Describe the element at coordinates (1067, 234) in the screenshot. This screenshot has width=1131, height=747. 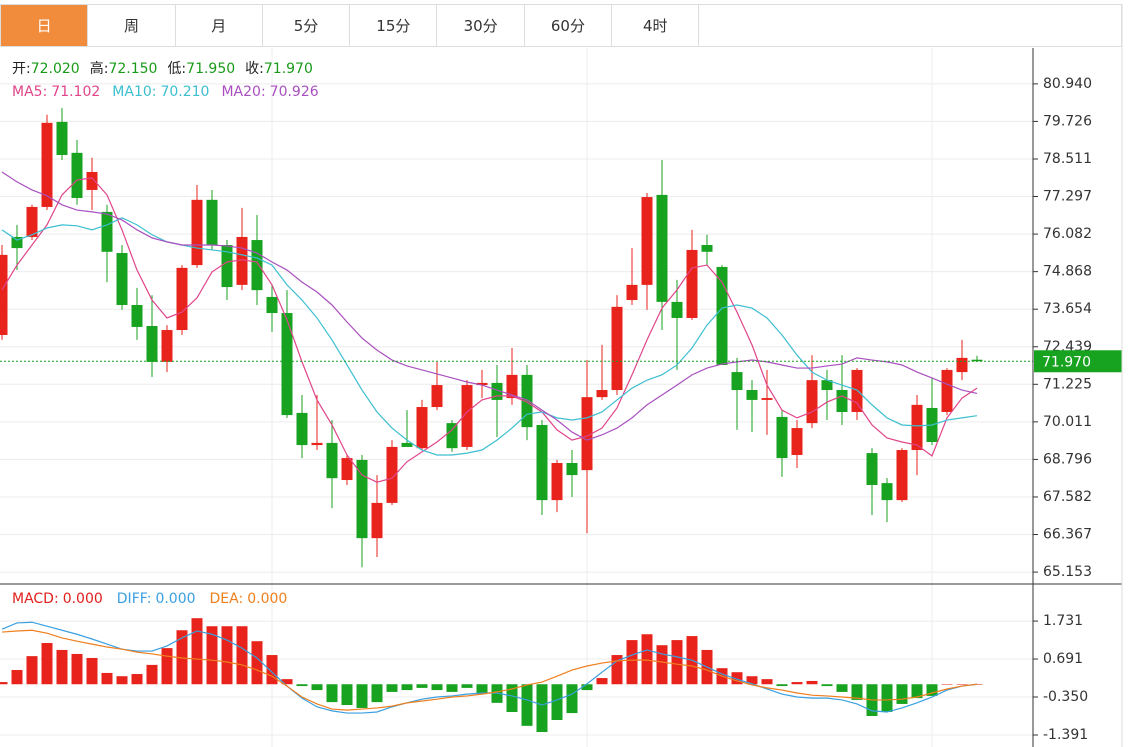
I see `y-tick-label: 76.082` at that location.